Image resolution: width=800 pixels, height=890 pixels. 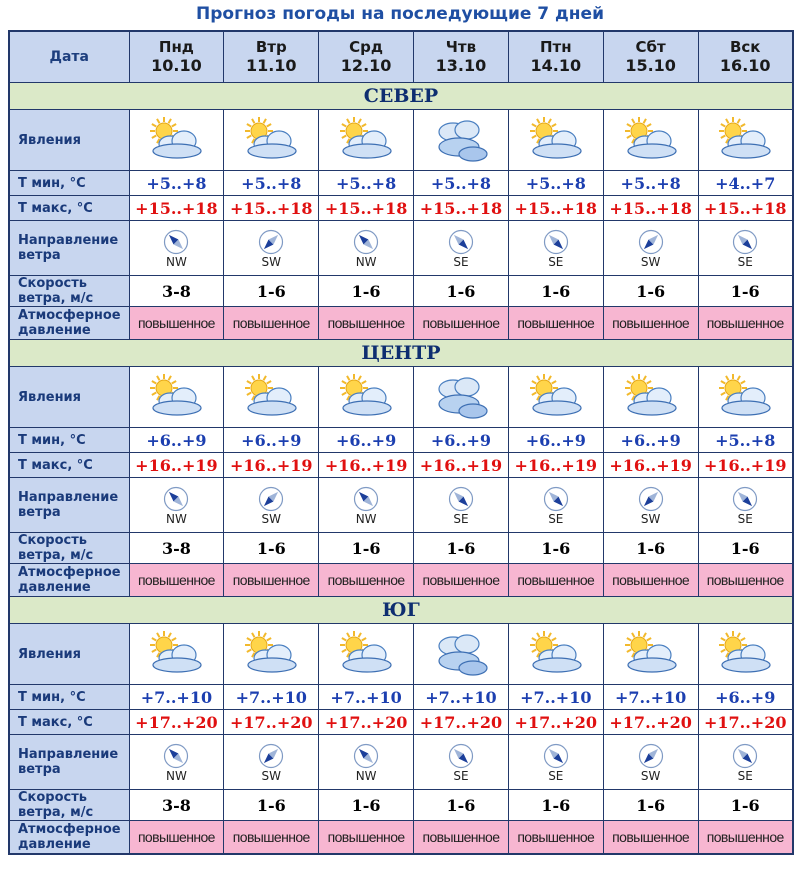 I want to click on day-name: Сбт, so click(x=650, y=47).